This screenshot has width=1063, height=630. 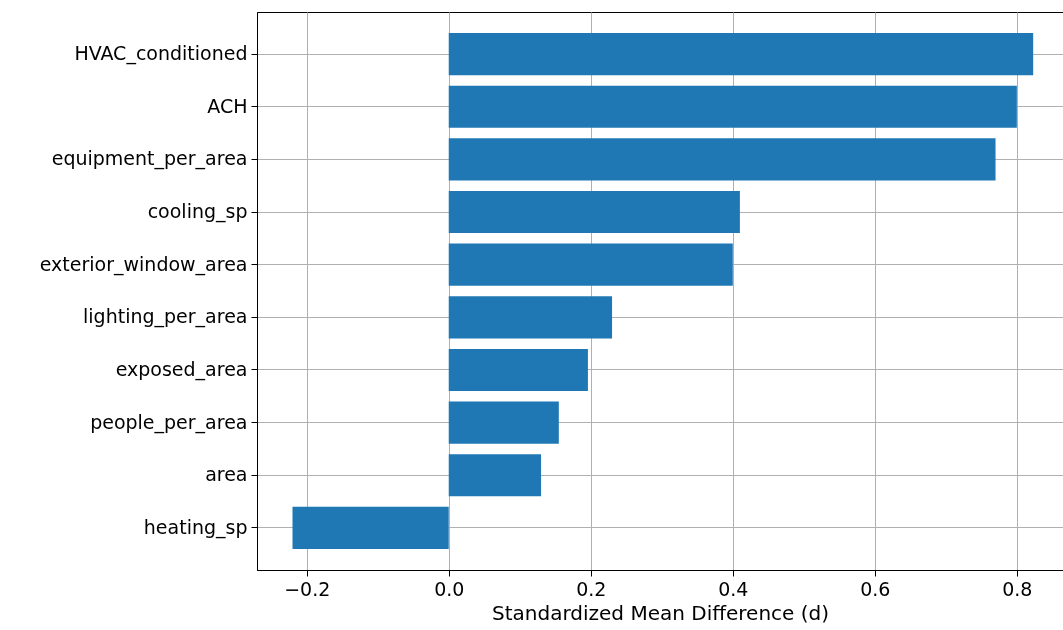 What do you see at coordinates (733, 588) in the screenshot?
I see `x-tick-label: 0.4` at bounding box center [733, 588].